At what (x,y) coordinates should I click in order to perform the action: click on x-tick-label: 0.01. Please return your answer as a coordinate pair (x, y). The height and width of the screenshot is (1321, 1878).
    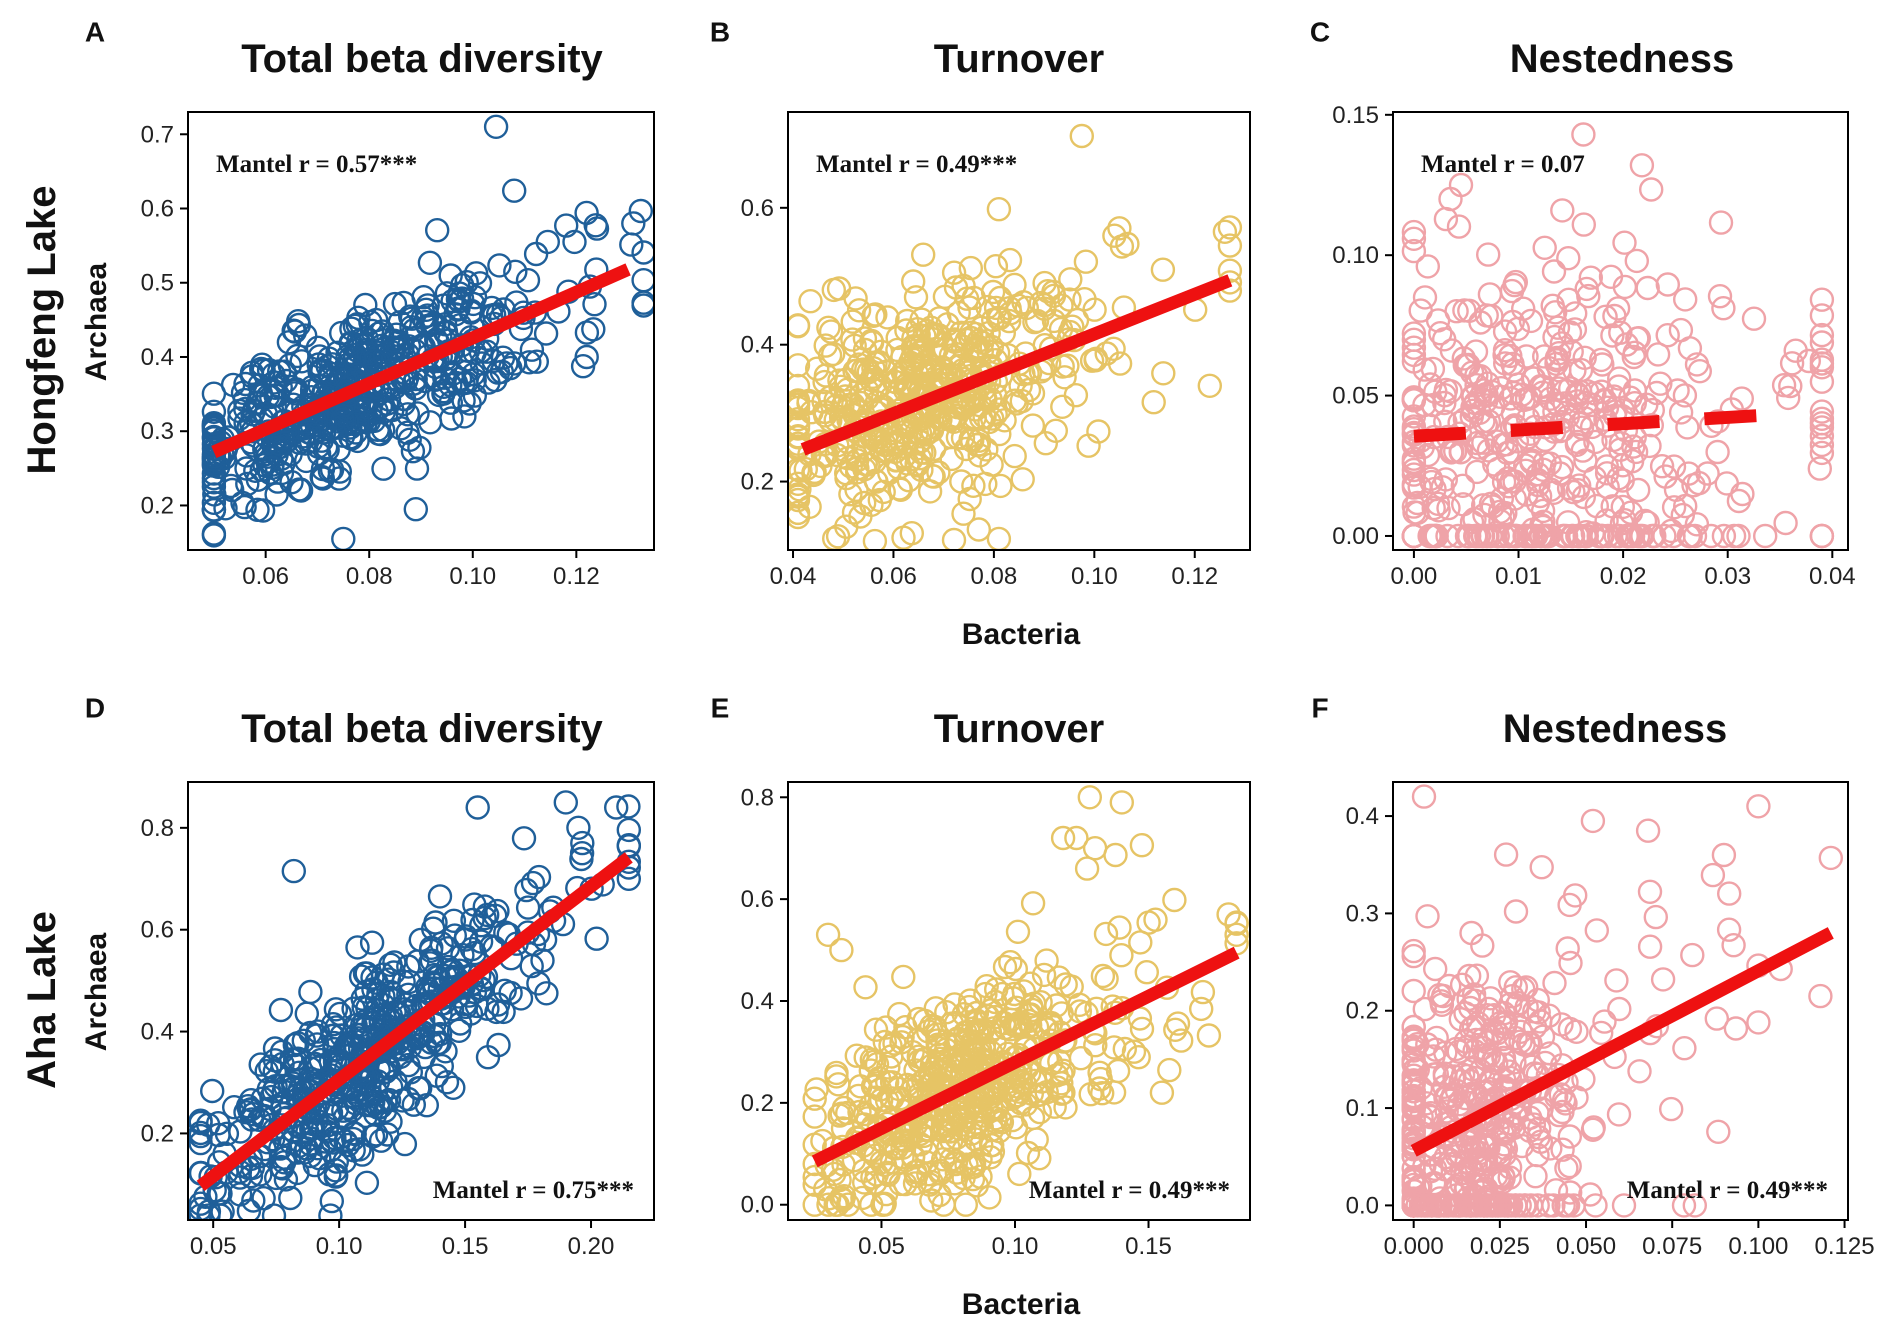
    Looking at the image, I should click on (1518, 576).